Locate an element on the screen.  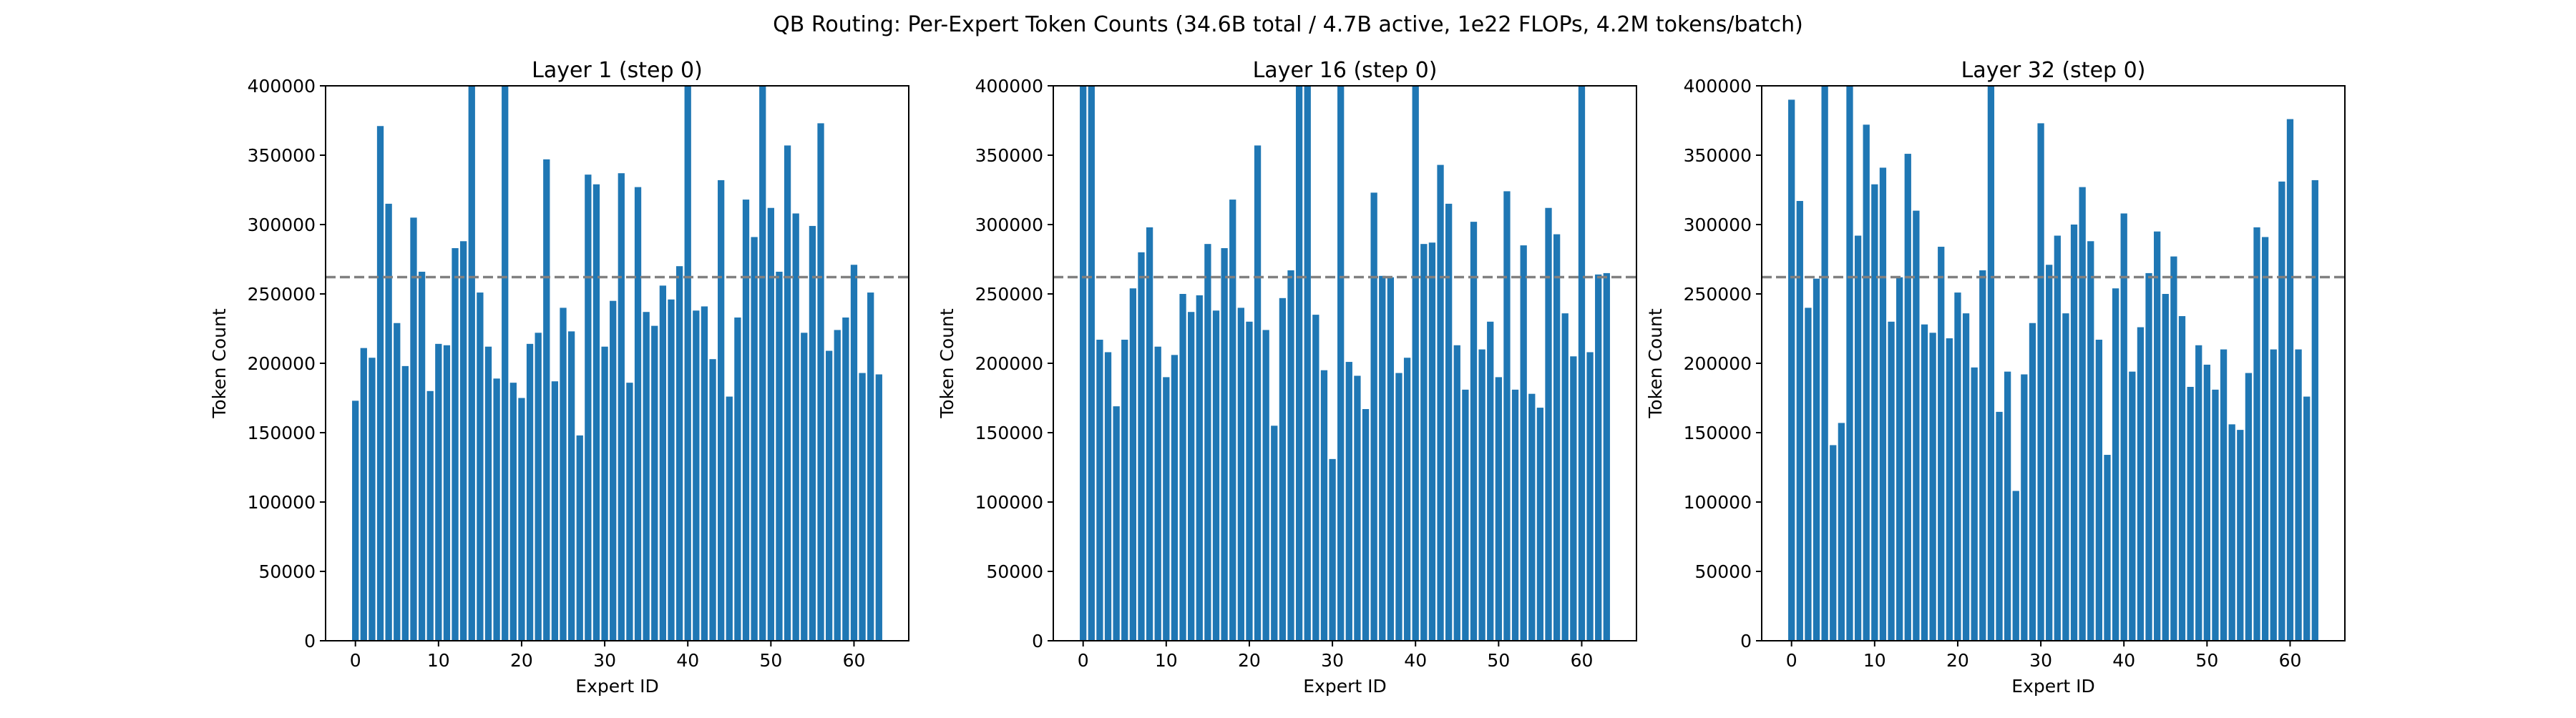
subplot-title: Layer 1 (step 0) is located at coordinates (617, 70).